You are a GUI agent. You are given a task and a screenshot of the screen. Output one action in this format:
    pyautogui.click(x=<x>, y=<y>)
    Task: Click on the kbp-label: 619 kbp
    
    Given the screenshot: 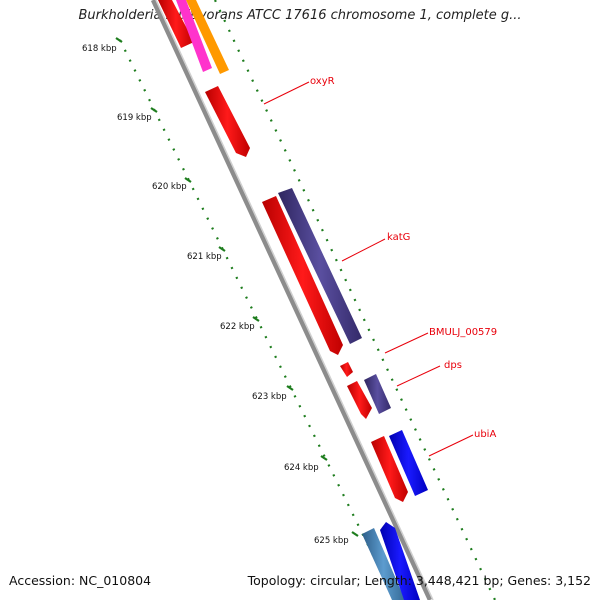 What is the action you would take?
    pyautogui.click(x=134, y=118)
    